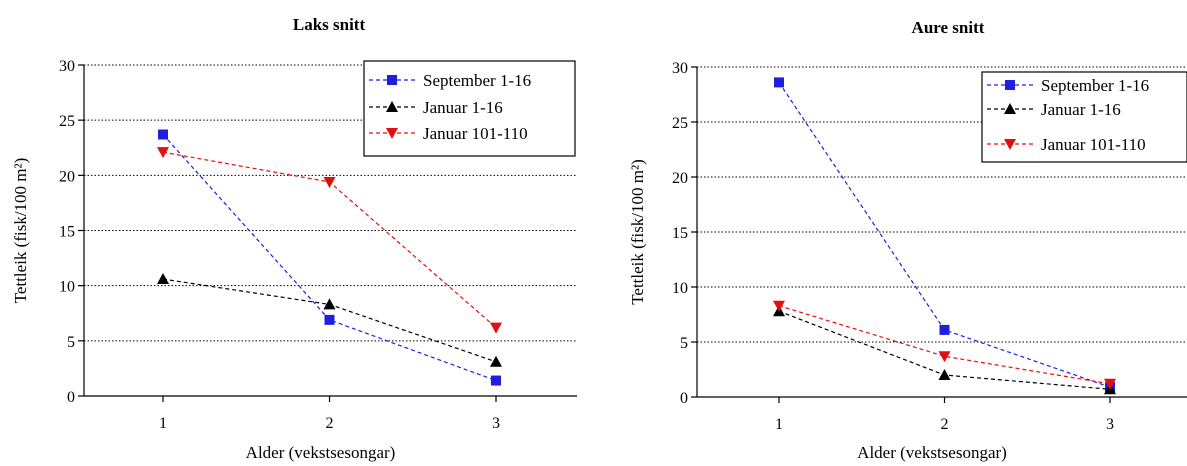  I want to click on series-line, so click(944, 345).